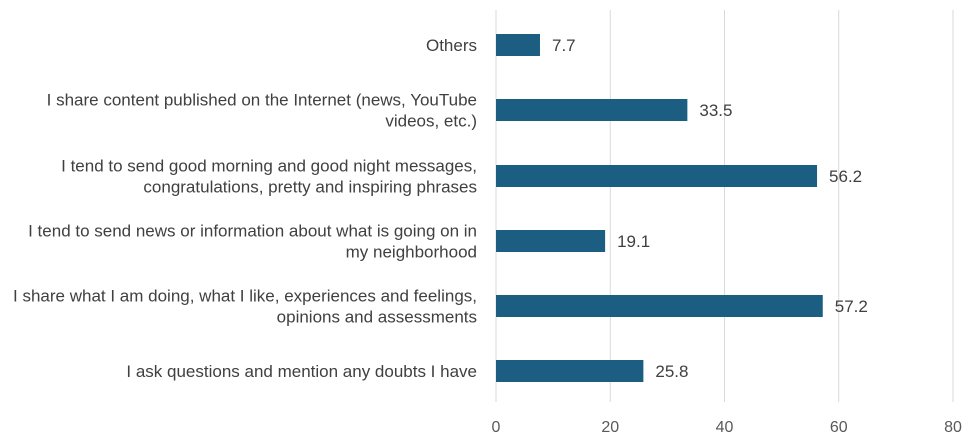 The width and height of the screenshot is (977, 436). What do you see at coordinates (377, 317) in the screenshot?
I see `category-label-line: opinions and assessments` at bounding box center [377, 317].